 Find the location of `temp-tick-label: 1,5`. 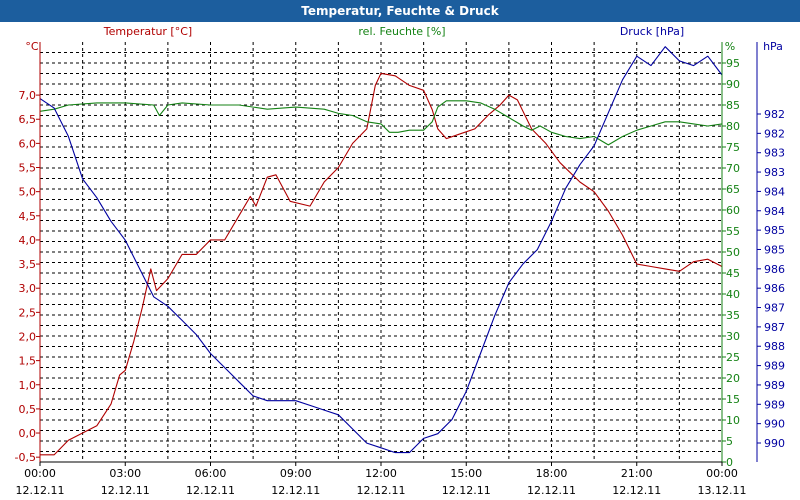

temp-tick-label: 1,5 is located at coordinates (28, 361).